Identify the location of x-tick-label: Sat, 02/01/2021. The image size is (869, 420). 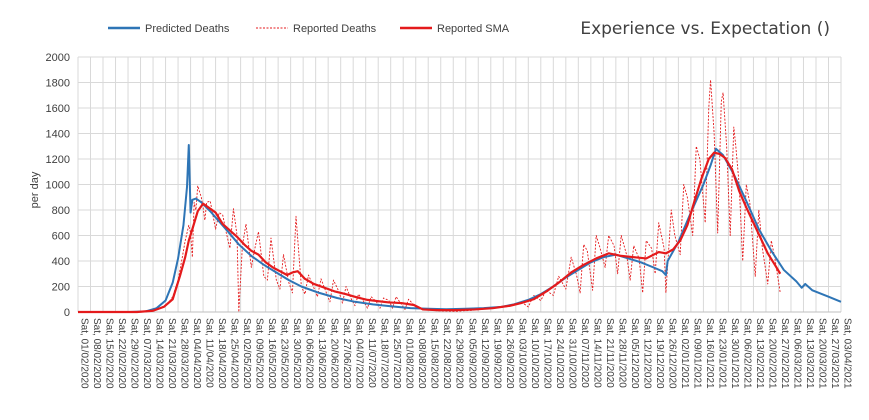
(684, 353).